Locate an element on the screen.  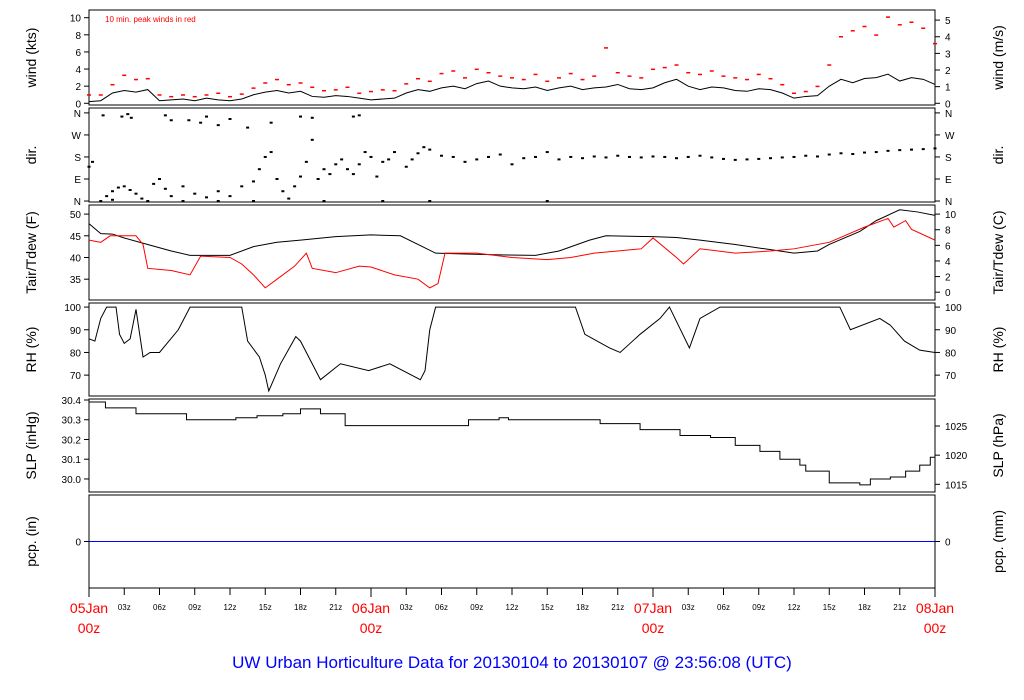
temp-left-tick-label: 50 is located at coordinates (76, 215).